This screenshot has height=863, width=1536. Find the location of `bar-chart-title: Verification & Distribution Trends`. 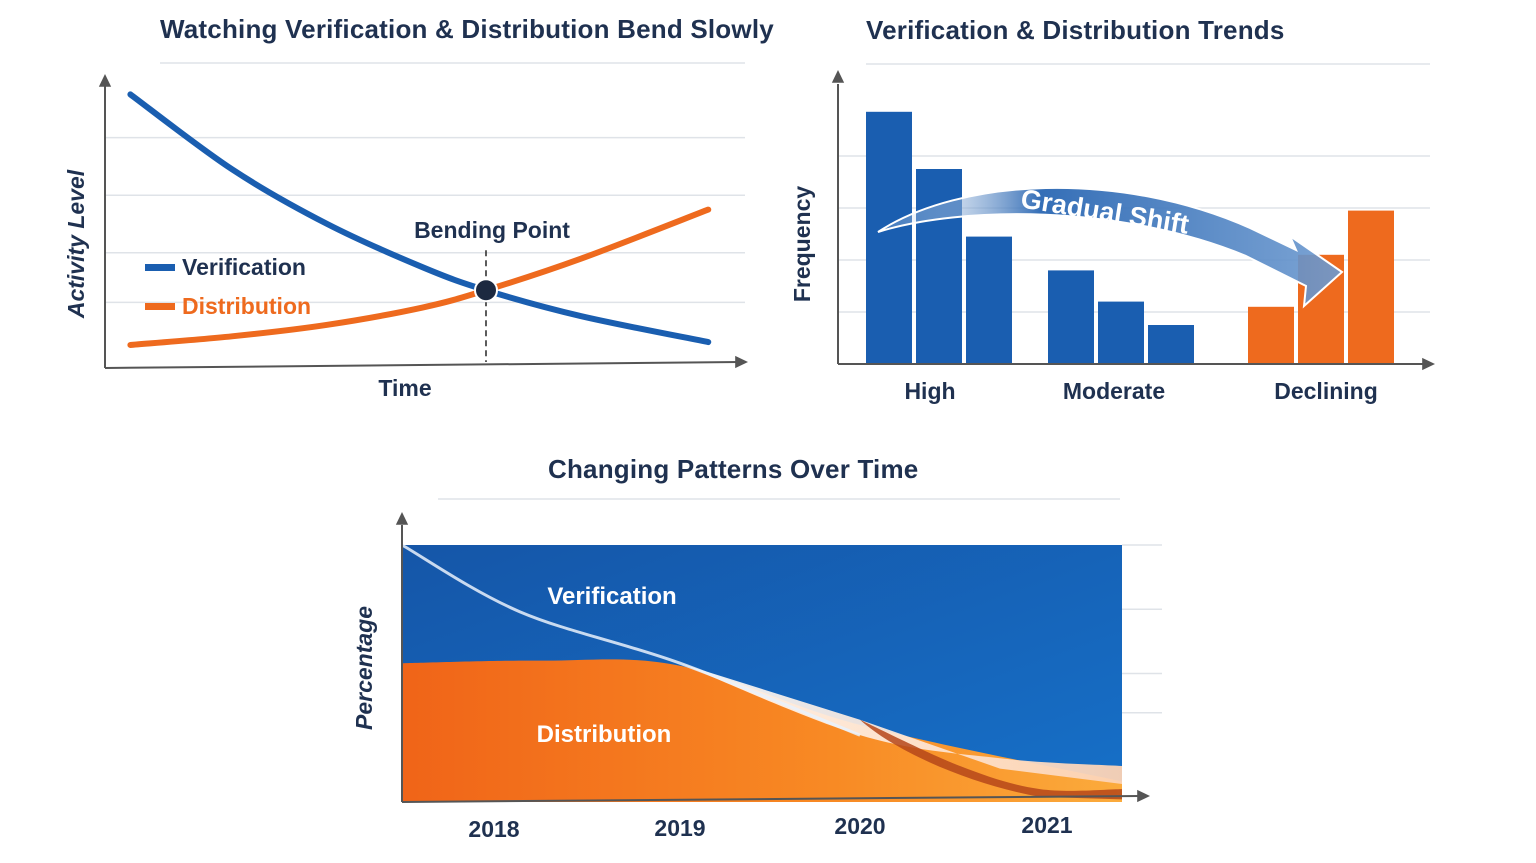

bar-chart-title: Verification & Distribution Trends is located at coordinates (1075, 30).